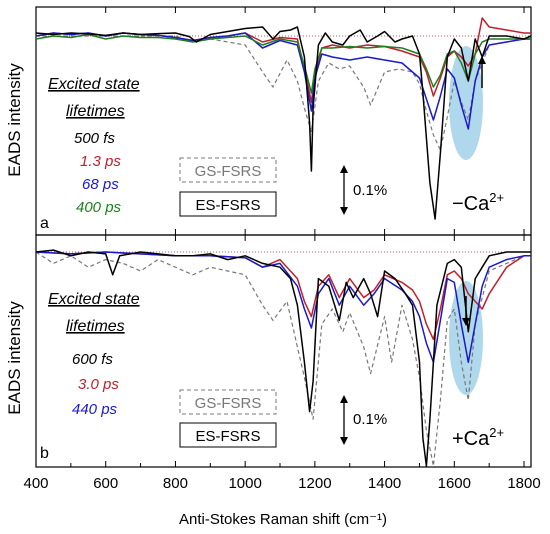  What do you see at coordinates (94, 299) in the screenshot?
I see `legend-title-b-1: Excited state` at bounding box center [94, 299].